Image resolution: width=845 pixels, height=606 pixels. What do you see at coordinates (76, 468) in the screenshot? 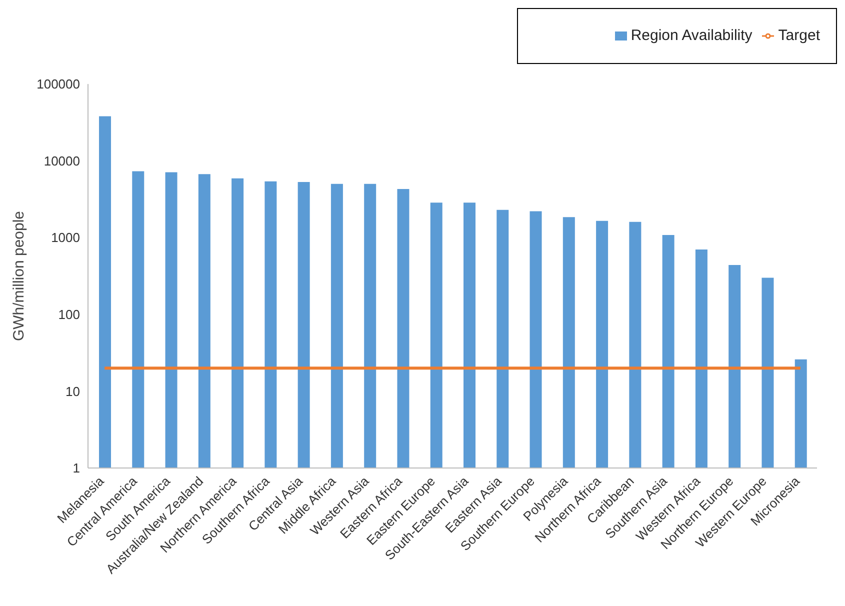
I see `y-tick-label: 1` at bounding box center [76, 468].